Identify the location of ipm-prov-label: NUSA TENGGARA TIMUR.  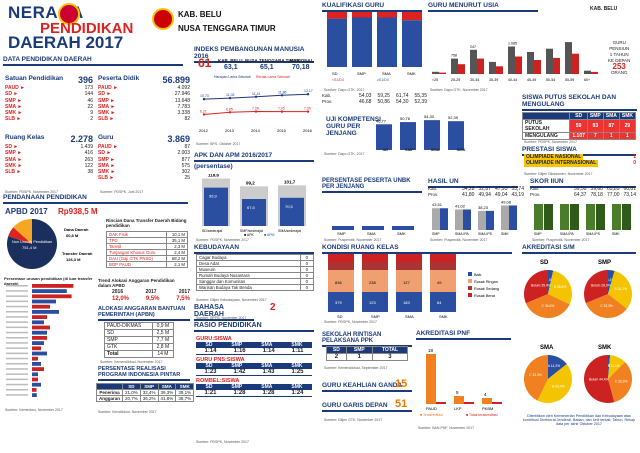
(272, 60).